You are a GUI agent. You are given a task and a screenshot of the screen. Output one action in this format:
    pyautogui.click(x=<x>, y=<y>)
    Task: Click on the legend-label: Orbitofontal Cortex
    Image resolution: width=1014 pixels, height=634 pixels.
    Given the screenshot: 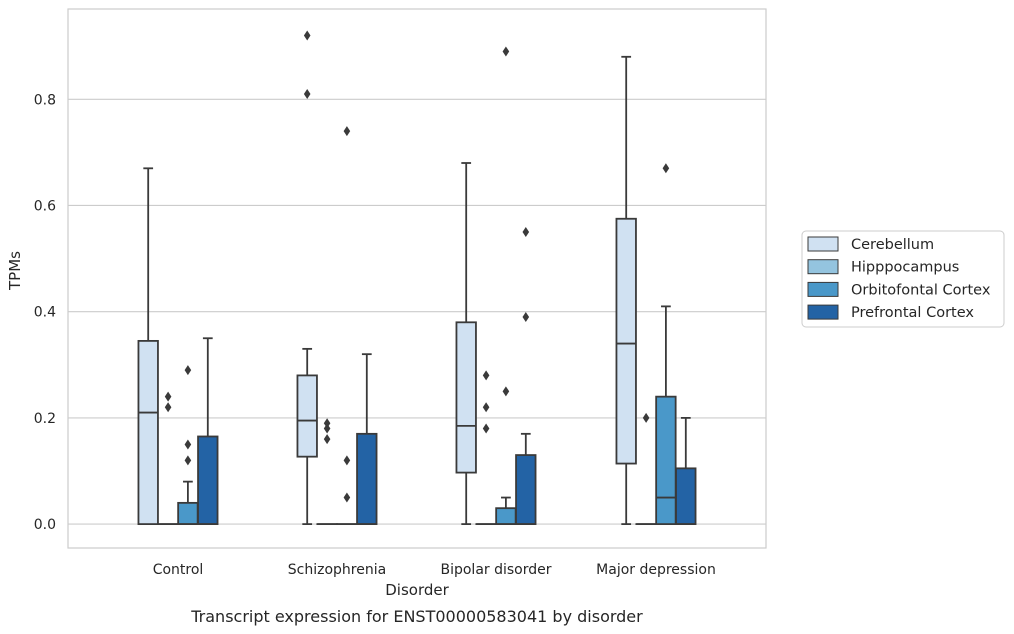 What is the action you would take?
    pyautogui.click(x=921, y=290)
    